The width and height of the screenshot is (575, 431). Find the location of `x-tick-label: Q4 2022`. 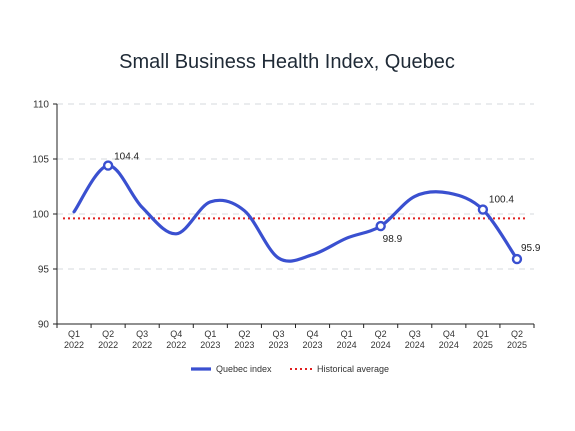

x-tick-label: Q4 2022 is located at coordinates (176, 339).